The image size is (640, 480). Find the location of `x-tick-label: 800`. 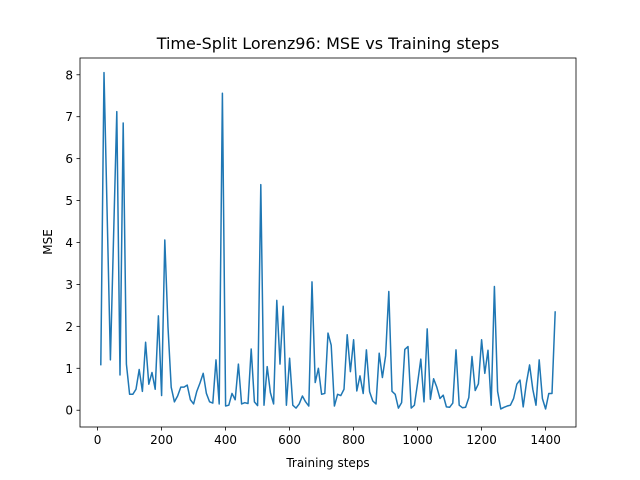

x-tick-label: 800 is located at coordinates (353, 440).